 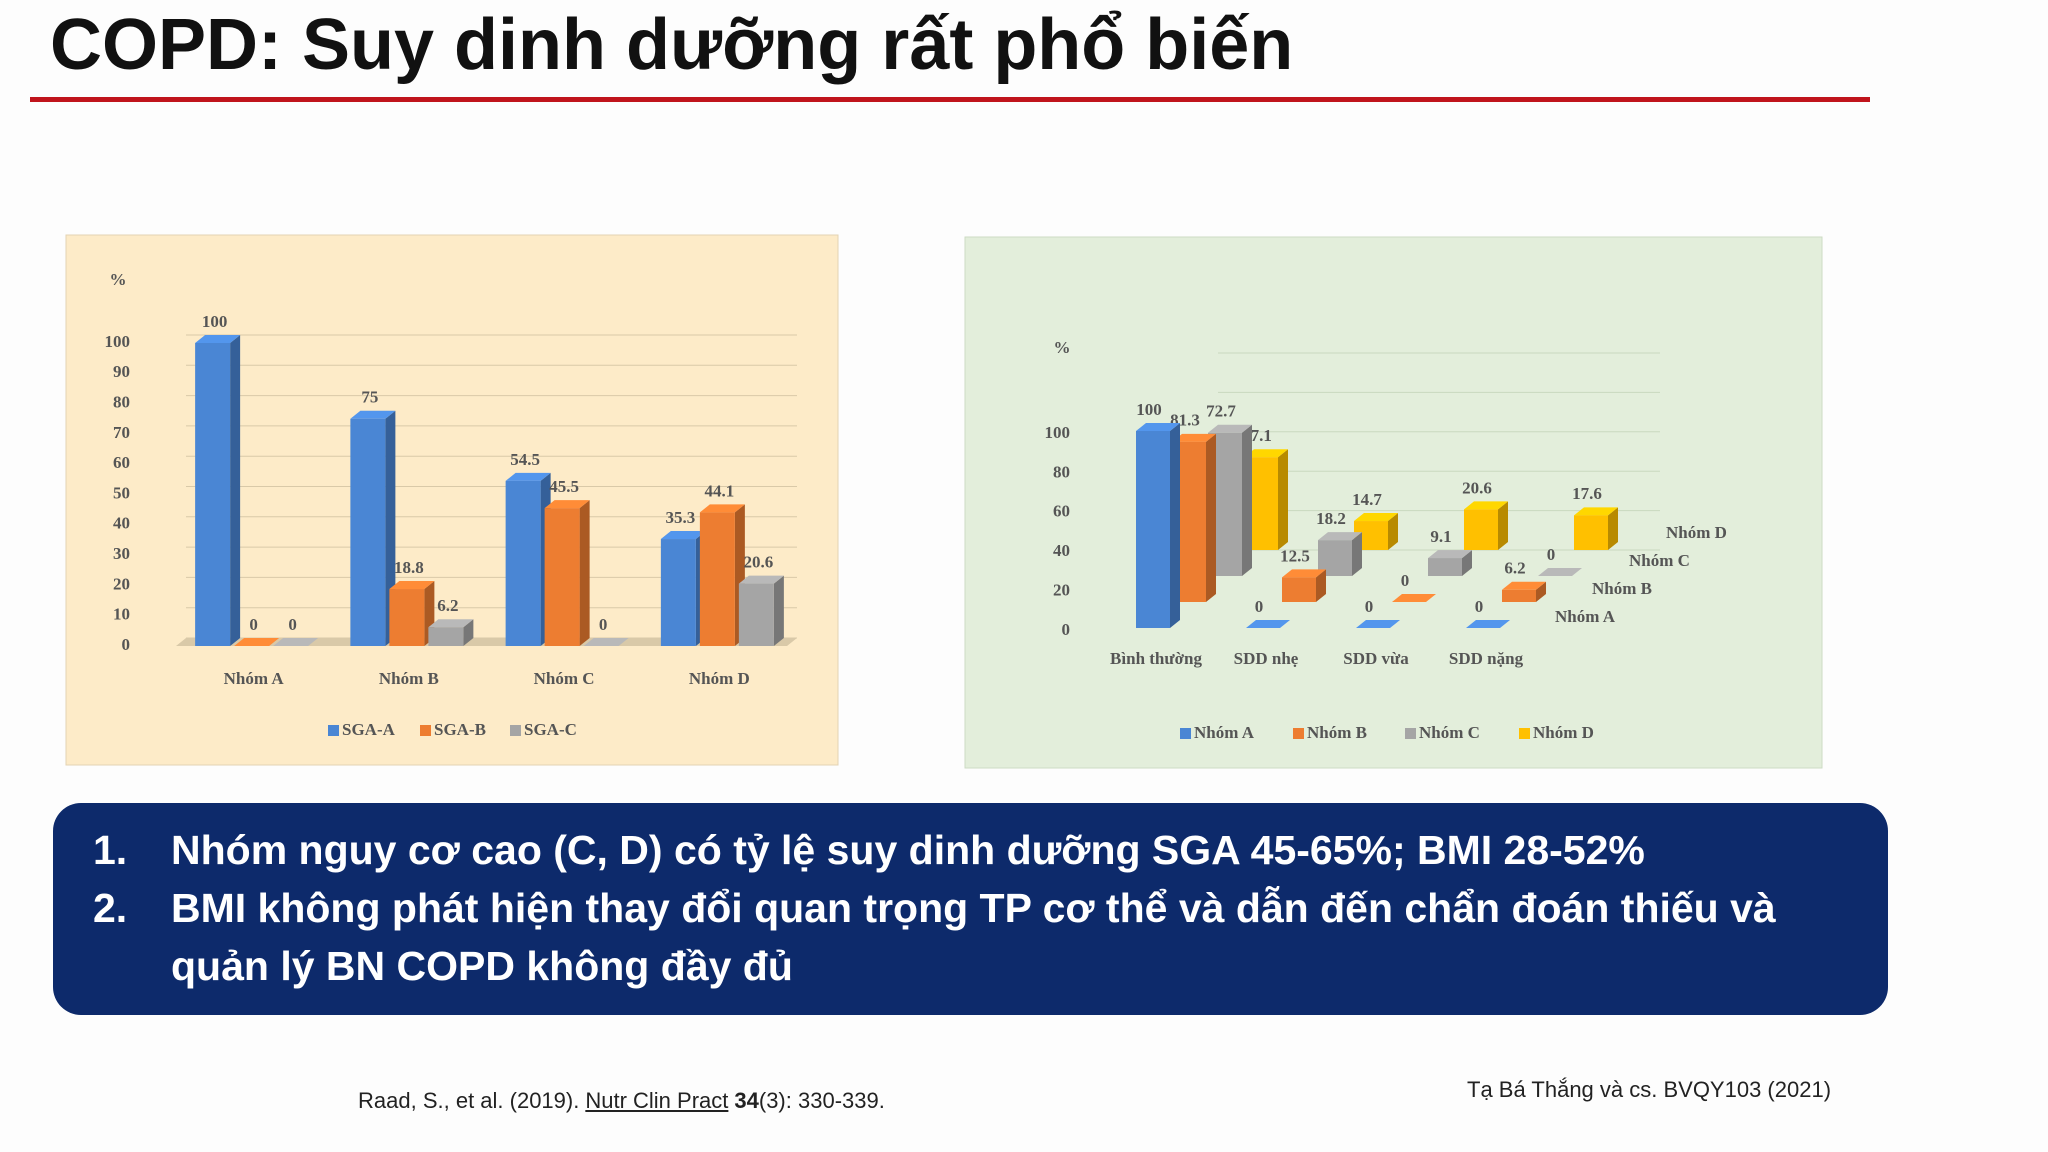 I want to click on value-label: 18.2, so click(x=1331, y=518).